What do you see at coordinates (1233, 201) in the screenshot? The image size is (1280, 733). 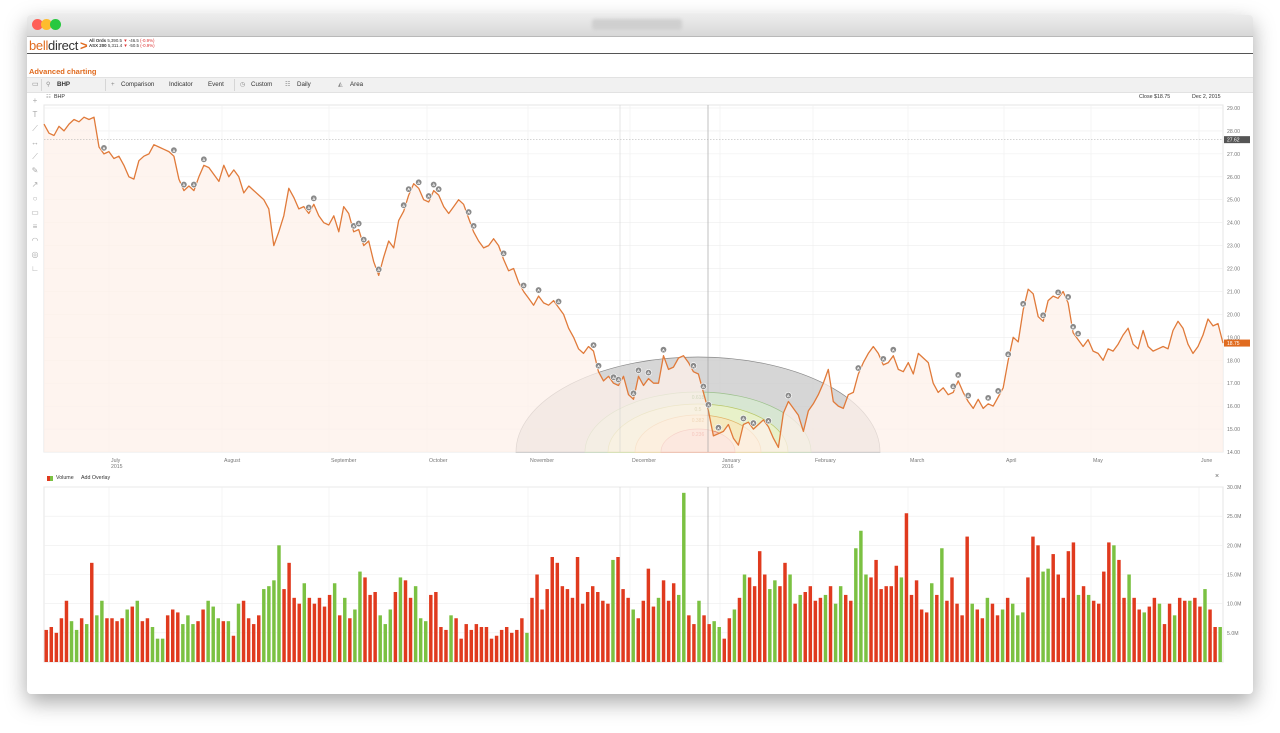 I see `y-tick-label: 25.00` at bounding box center [1233, 201].